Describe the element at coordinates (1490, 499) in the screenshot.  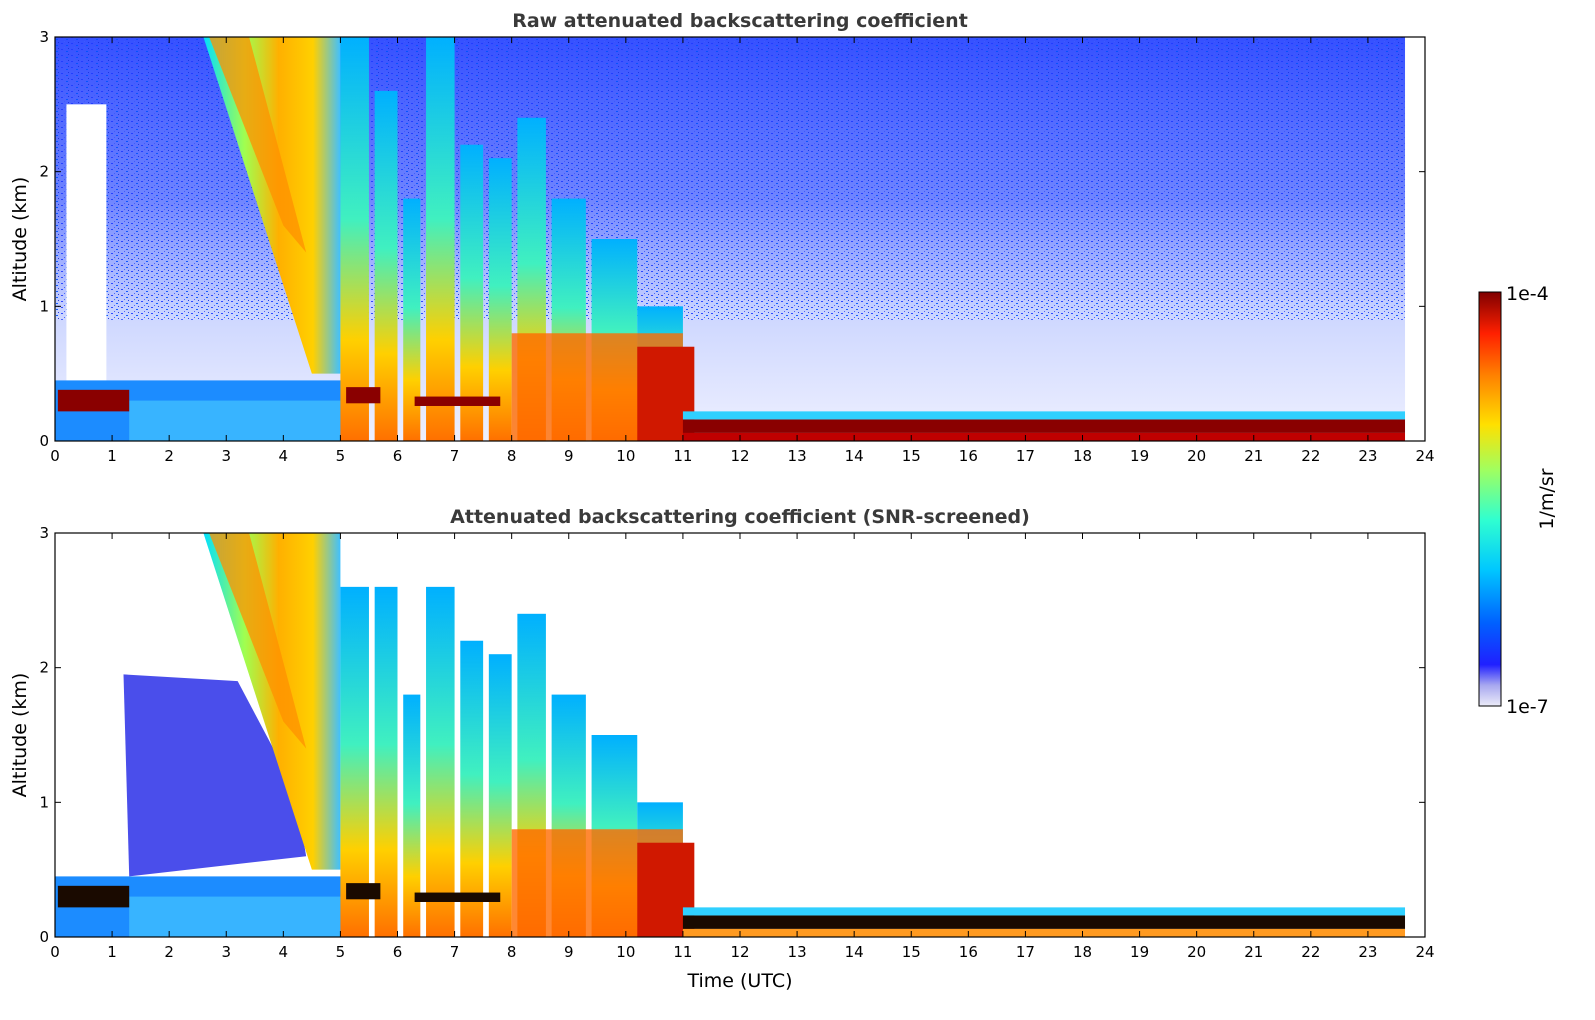
I see `colorbar-gradient` at that location.